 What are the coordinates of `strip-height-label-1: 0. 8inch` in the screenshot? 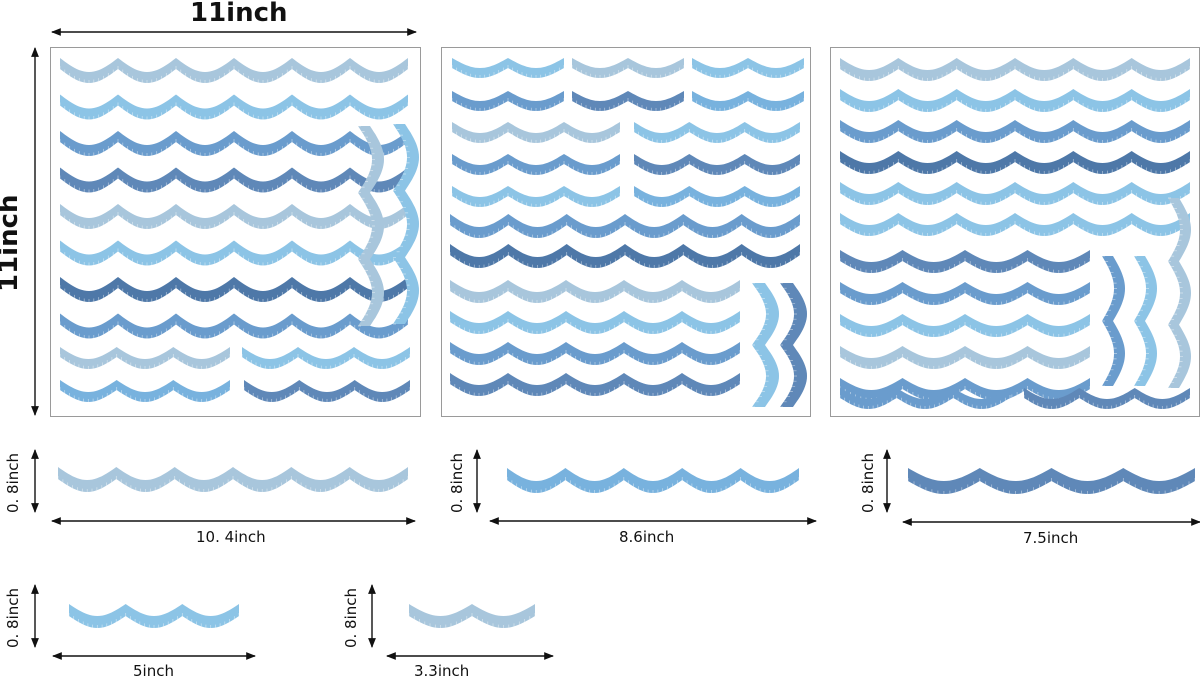 It's located at (13, 483).